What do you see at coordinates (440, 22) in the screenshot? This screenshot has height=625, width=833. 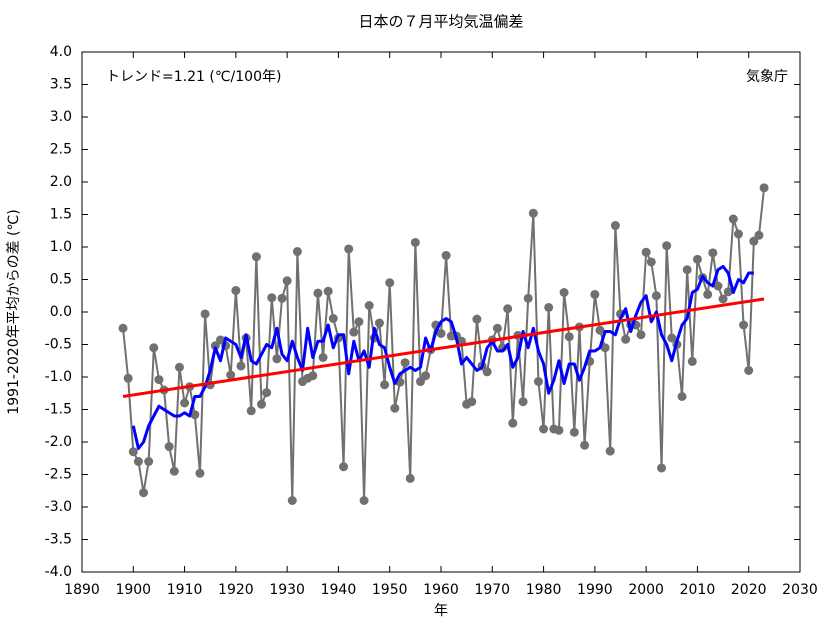 I see `chart-title: 日本の７月平均気温偏差` at bounding box center [440, 22].